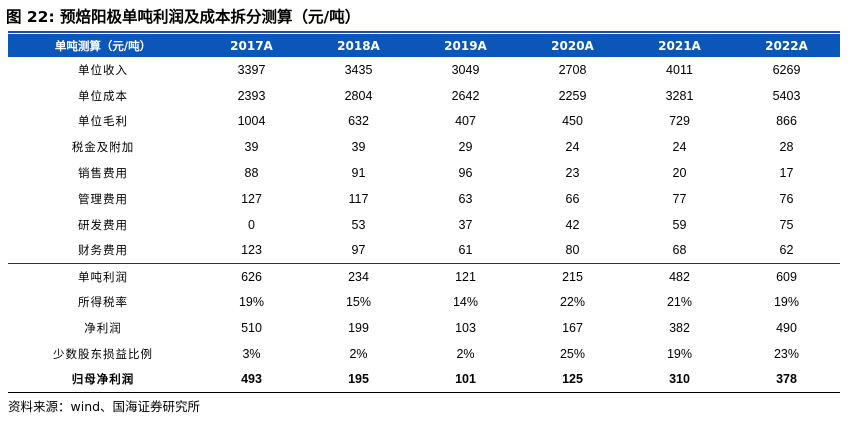 The height and width of the screenshot is (428, 848). Describe the element at coordinates (465, 250) in the screenshot. I see `table-cell: 61` at that location.